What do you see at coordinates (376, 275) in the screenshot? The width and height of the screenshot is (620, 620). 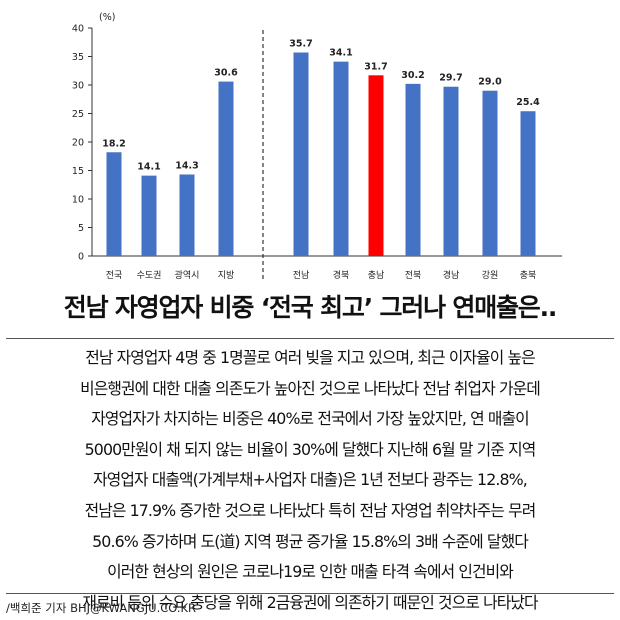 I see `category-label: 충남` at bounding box center [376, 275].